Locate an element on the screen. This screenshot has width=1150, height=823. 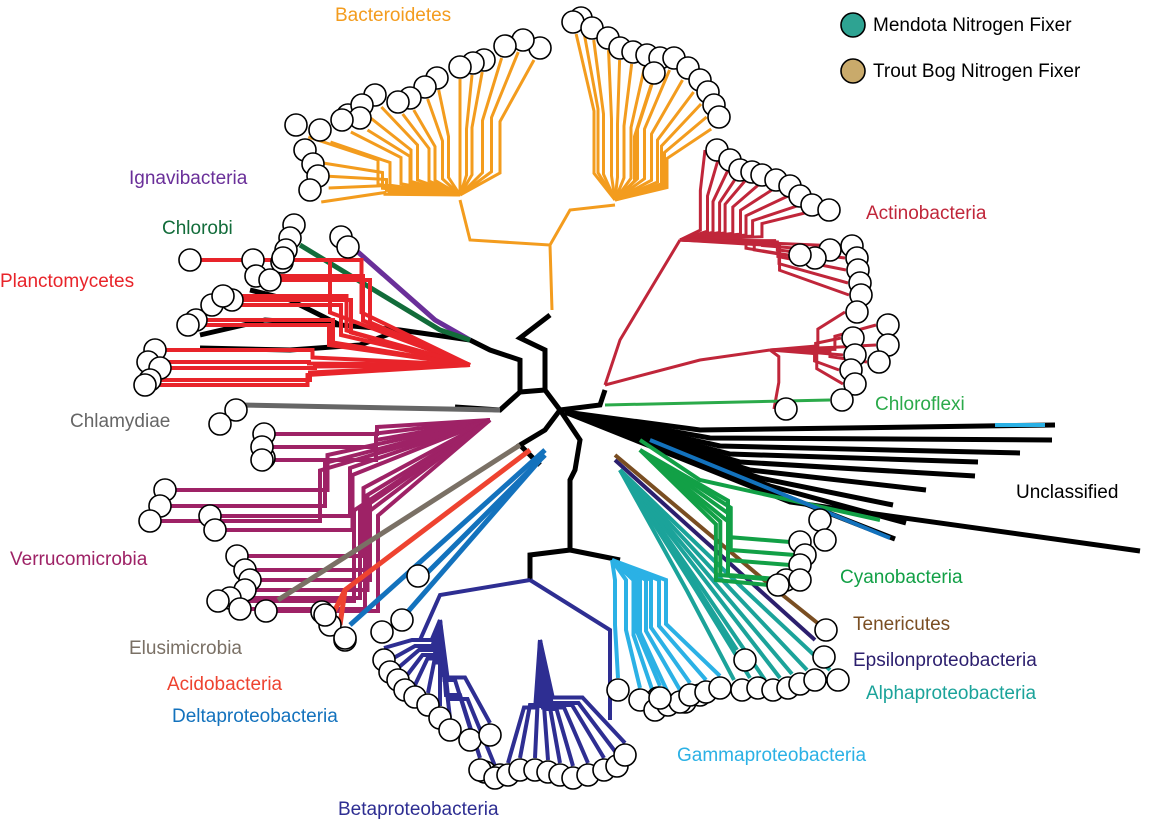
clade-label-ignavibacteria: Ignavibacteria is located at coordinates (188, 178).